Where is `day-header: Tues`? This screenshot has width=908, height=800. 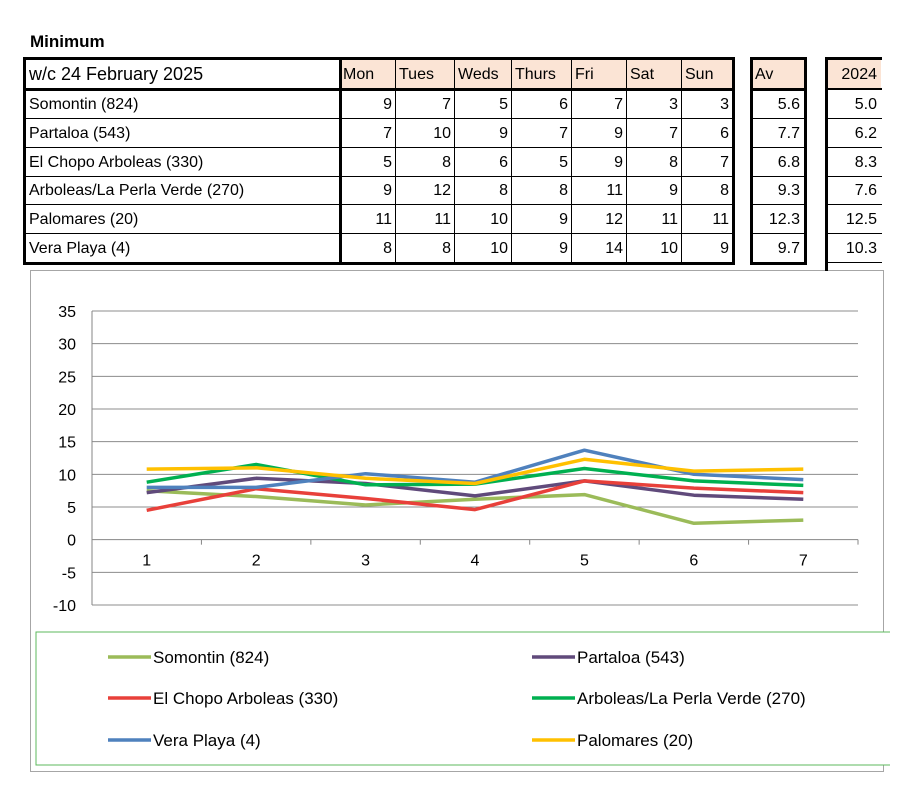
day-header: Tues is located at coordinates (425, 74).